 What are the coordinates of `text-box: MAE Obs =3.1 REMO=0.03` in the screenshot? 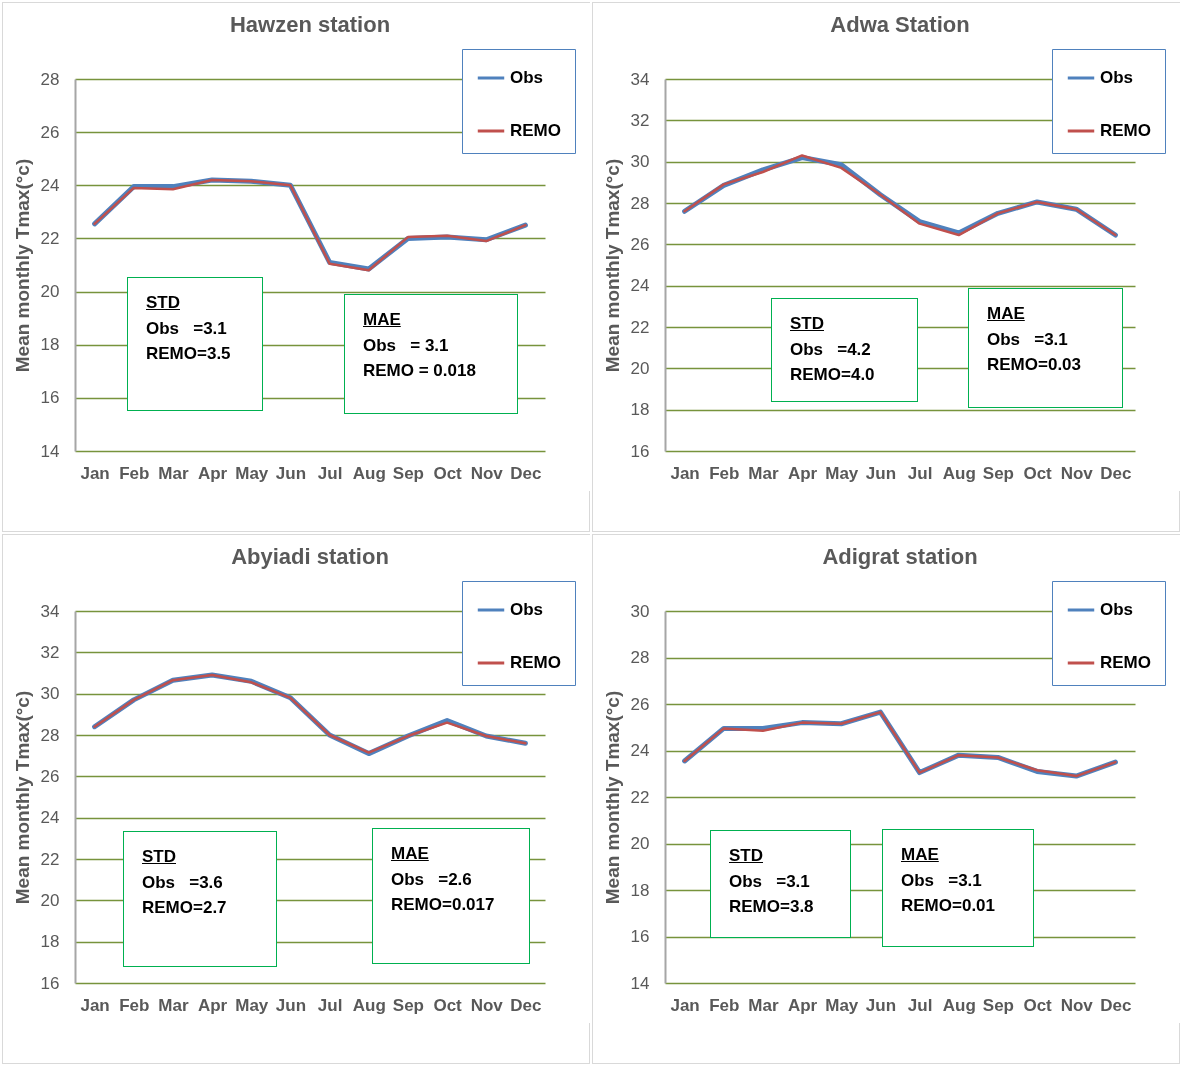 It's located at (1045, 348).